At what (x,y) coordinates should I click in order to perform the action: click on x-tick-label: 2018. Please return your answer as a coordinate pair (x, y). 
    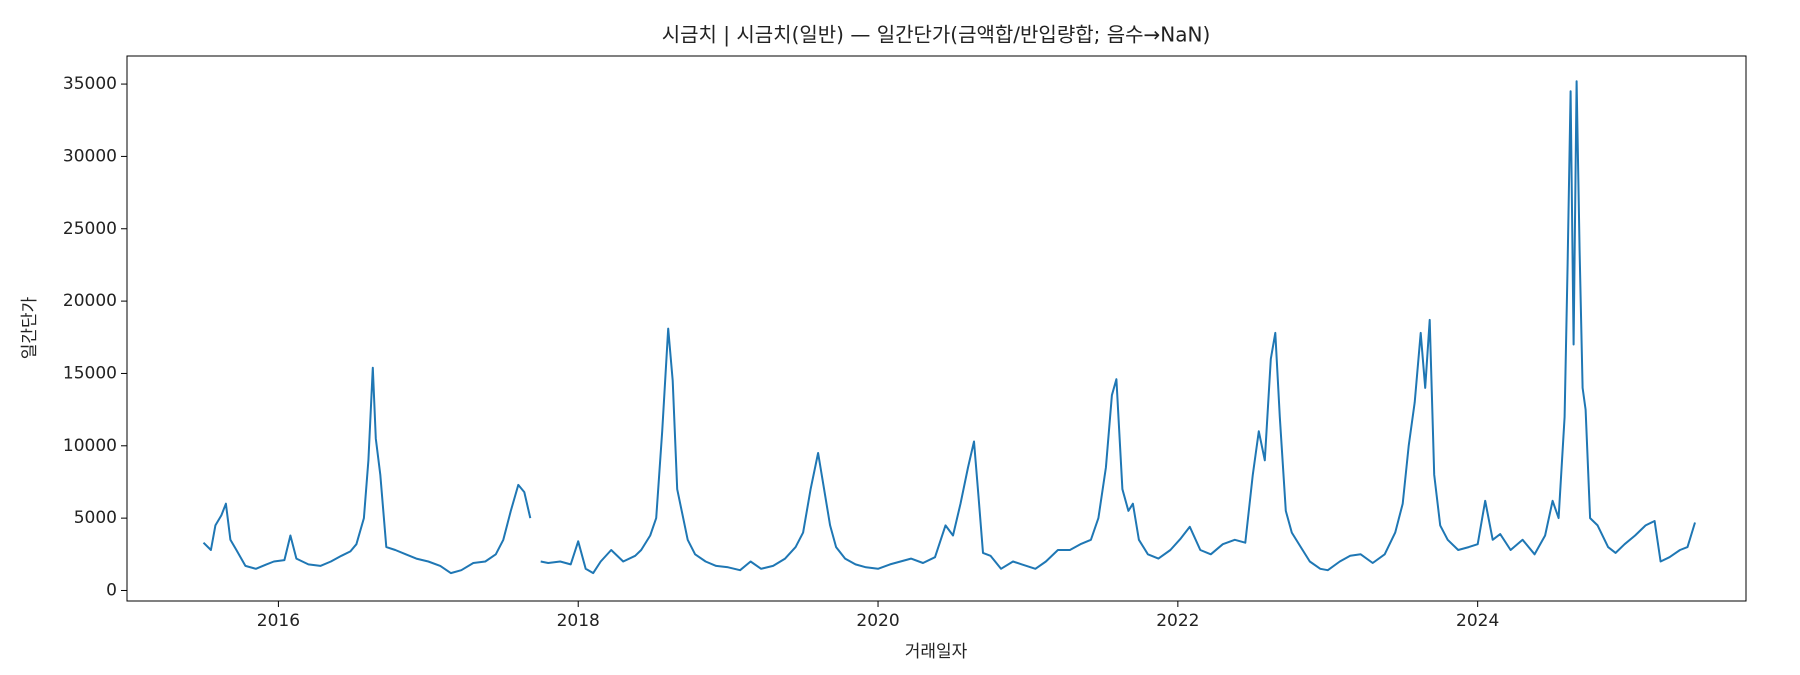
    Looking at the image, I should click on (578, 621).